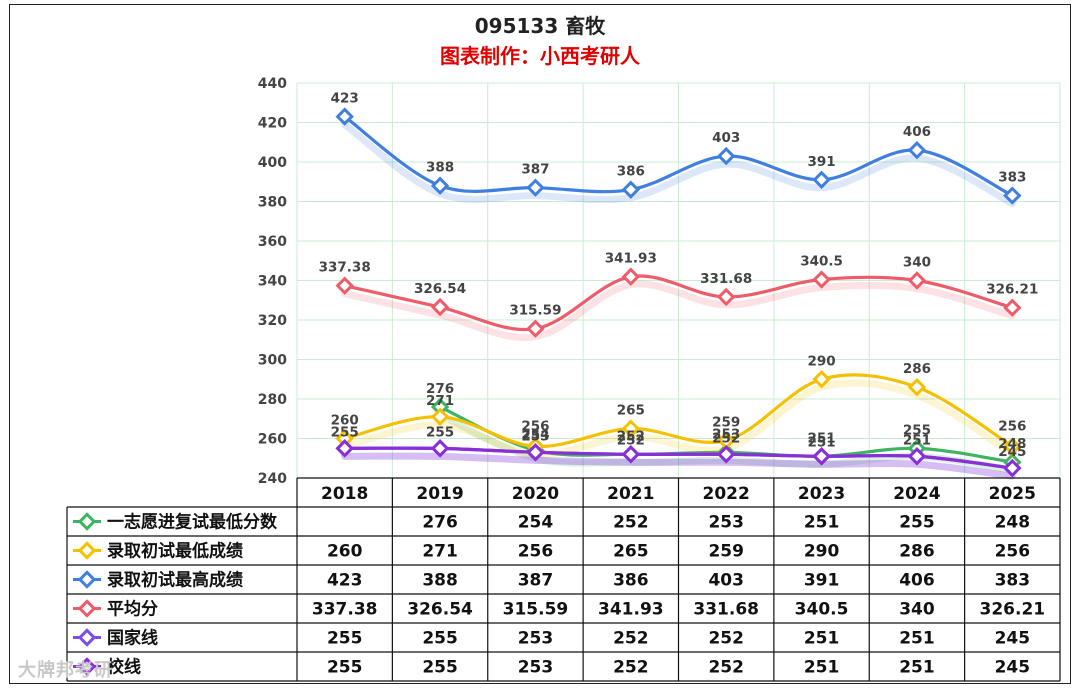 The height and width of the screenshot is (693, 1080). What do you see at coordinates (272, 124) in the screenshot?
I see `y-tick-label: 420` at bounding box center [272, 124].